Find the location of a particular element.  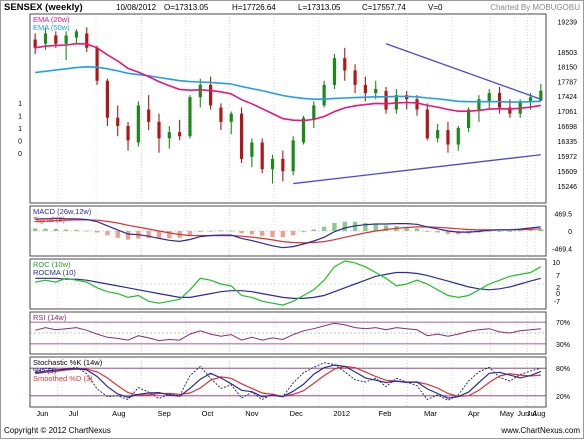

left-tick-label: 1 is located at coordinates (20, 104).